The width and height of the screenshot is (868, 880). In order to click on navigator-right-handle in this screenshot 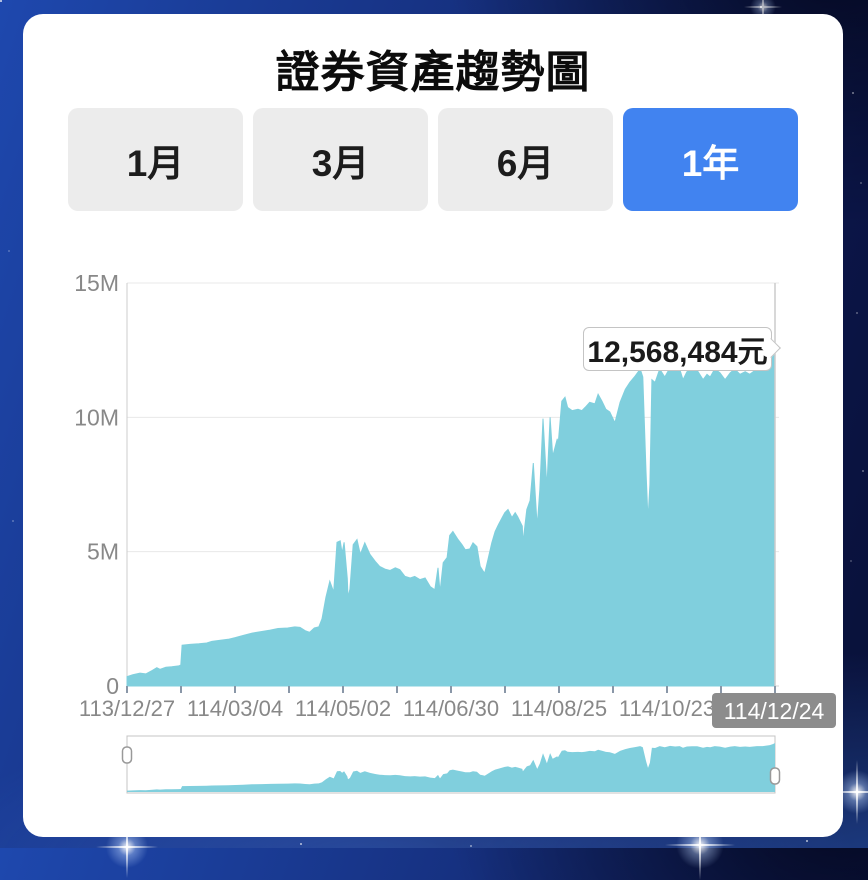, I will do `click(775, 776)`.